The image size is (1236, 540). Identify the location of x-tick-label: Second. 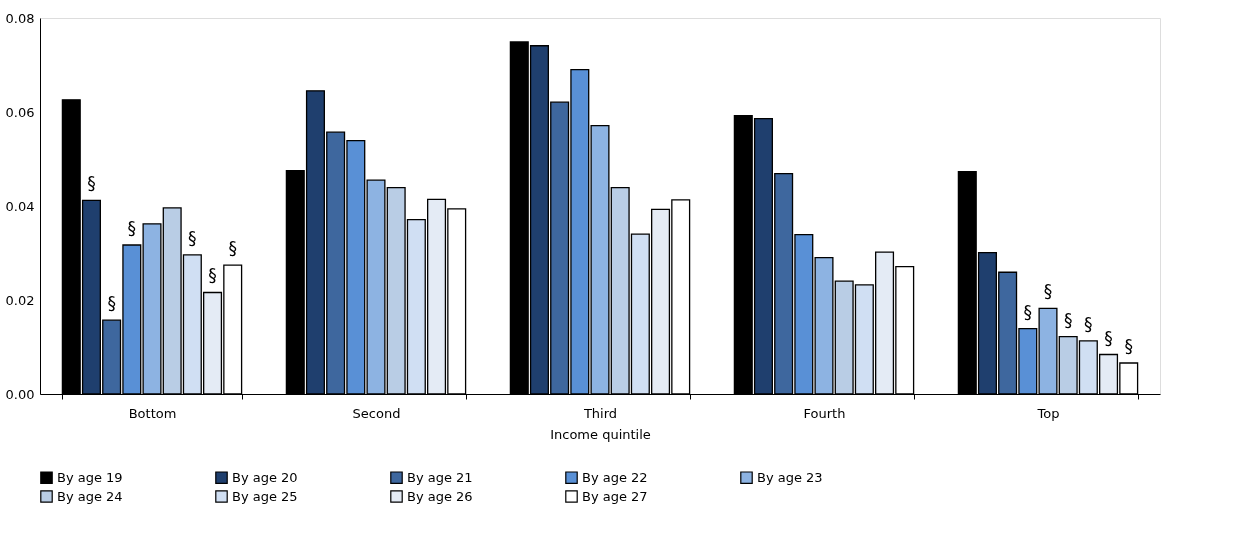
(376, 413).